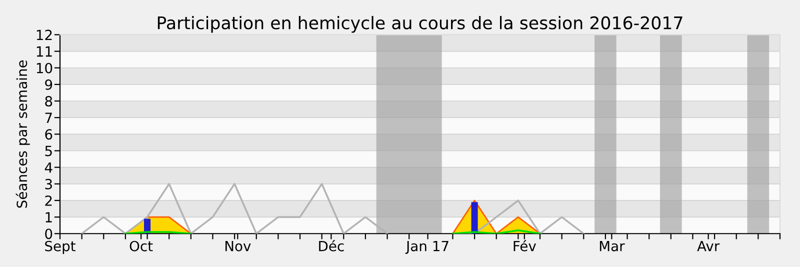 The height and width of the screenshot is (267, 800). I want to click on x-tick-label: Sept, so click(60, 247).